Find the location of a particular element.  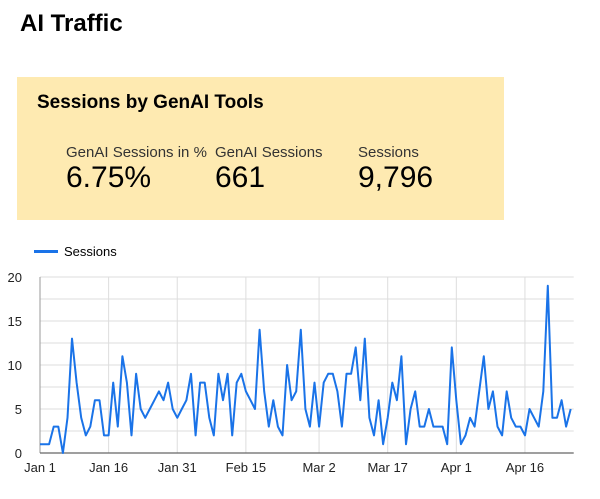

y-tick-label: 0 is located at coordinates (18, 453).